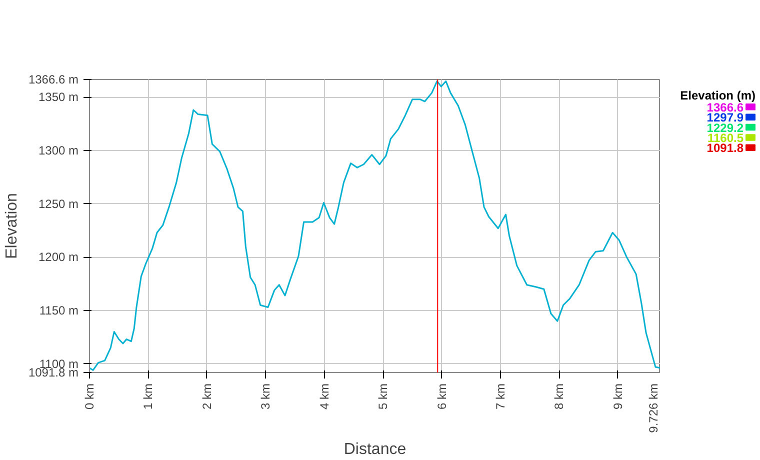 The width and height of the screenshot is (760, 460). What do you see at coordinates (718, 95) in the screenshot?
I see `color-bar-title: Elevation (m)` at bounding box center [718, 95].